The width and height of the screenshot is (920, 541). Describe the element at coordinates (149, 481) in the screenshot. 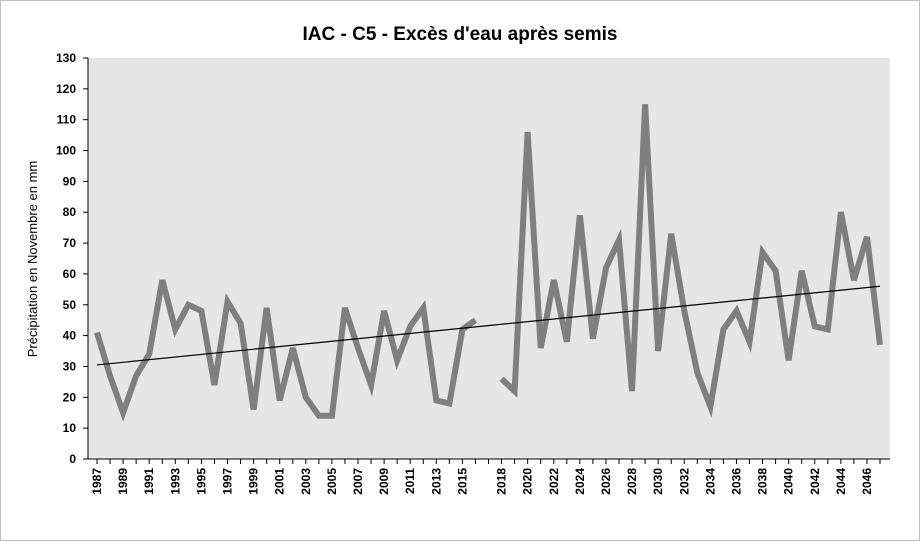

I see `x-tick-label: 1991` at that location.